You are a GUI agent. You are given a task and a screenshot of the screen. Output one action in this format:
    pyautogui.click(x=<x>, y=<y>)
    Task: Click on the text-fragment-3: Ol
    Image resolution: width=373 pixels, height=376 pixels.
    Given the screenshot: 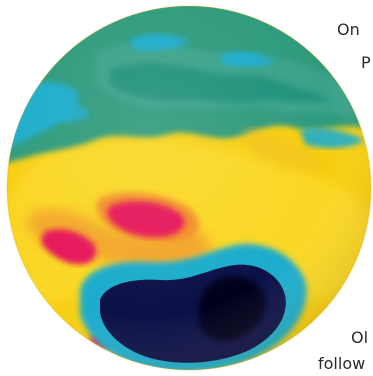 What is the action you would take?
    pyautogui.click(x=360, y=337)
    